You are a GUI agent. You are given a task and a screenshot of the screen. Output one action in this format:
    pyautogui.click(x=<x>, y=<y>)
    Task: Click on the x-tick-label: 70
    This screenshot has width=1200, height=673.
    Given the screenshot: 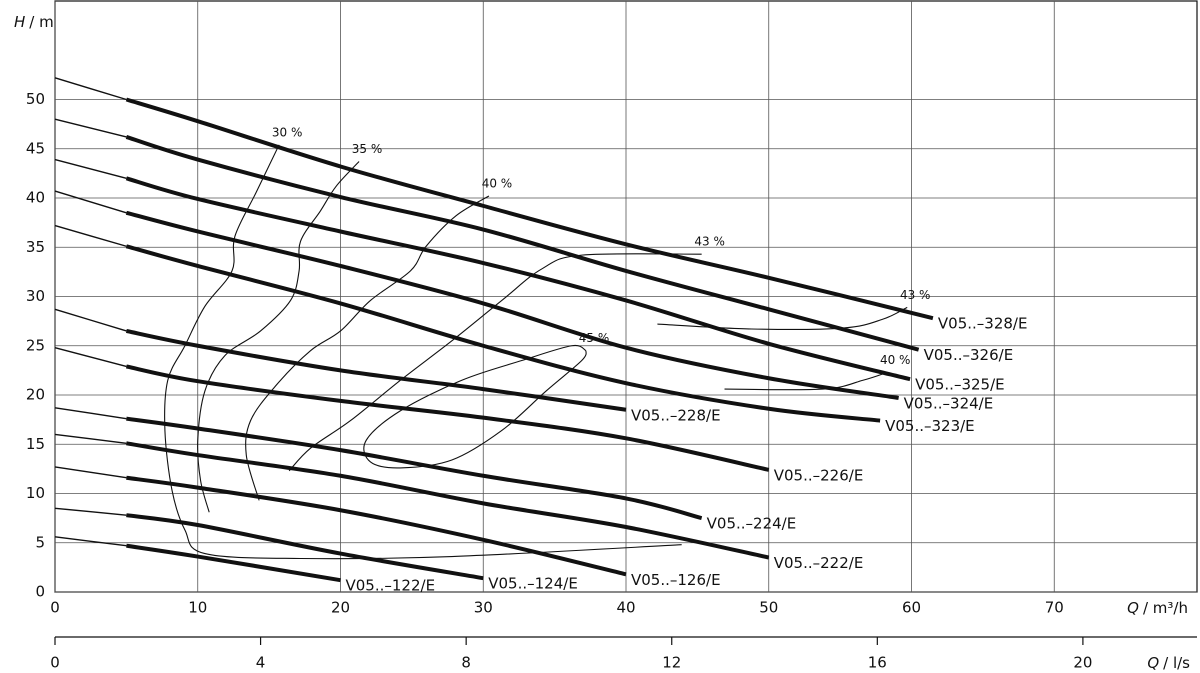 What is the action you would take?
    pyautogui.click(x=1054, y=608)
    